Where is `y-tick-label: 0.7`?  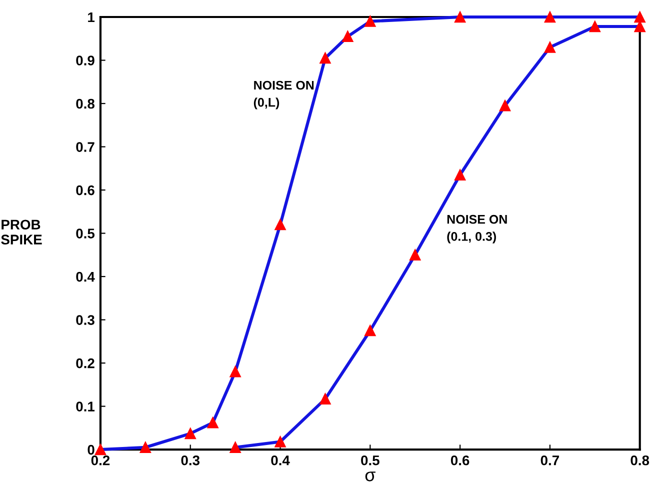 y-tick-label: 0.7 is located at coordinates (85, 147).